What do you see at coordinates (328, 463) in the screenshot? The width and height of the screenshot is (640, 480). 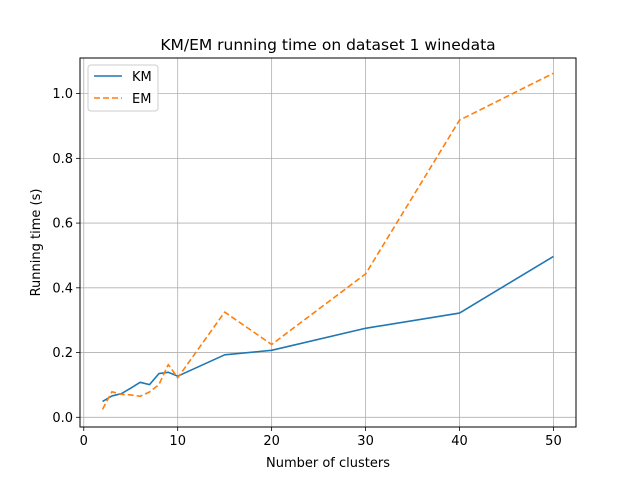 I see `x-axis-label: Number of clusters` at bounding box center [328, 463].